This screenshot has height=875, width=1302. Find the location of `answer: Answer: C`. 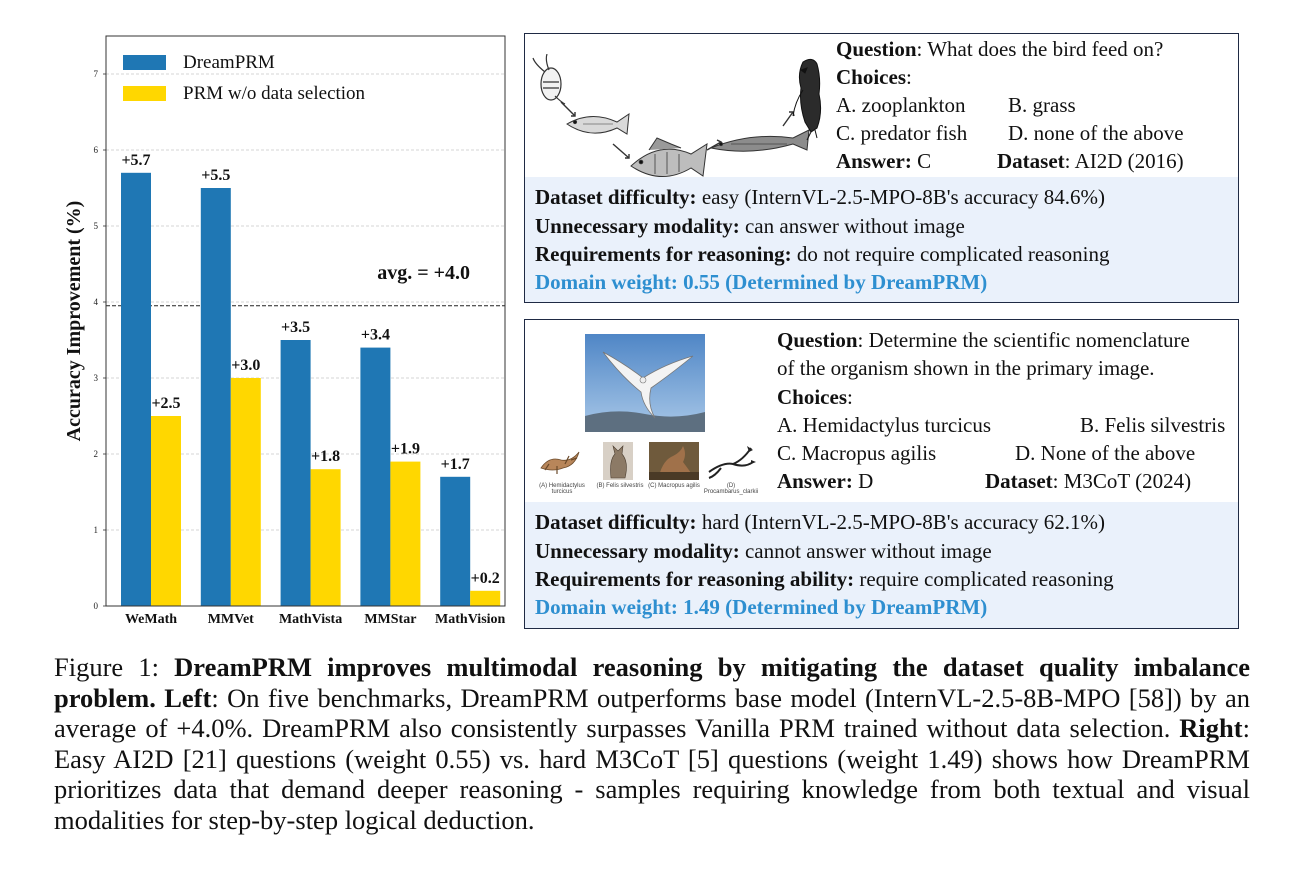

answer: Answer: C is located at coordinates (884, 161).